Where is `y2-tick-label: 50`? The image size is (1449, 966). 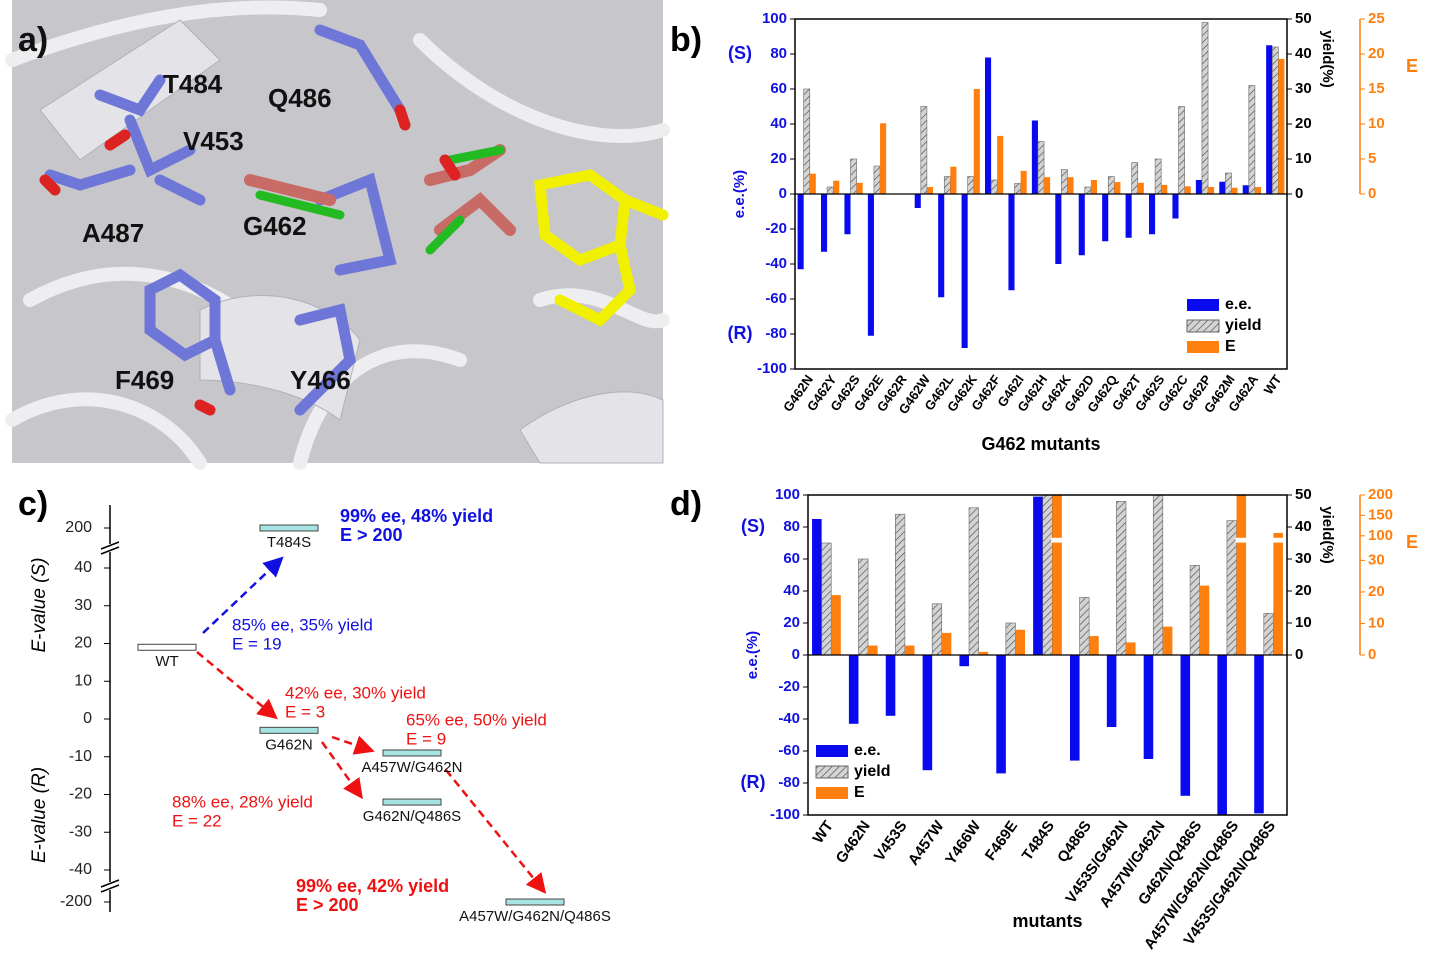 y2-tick-label: 50 is located at coordinates (1303, 18).